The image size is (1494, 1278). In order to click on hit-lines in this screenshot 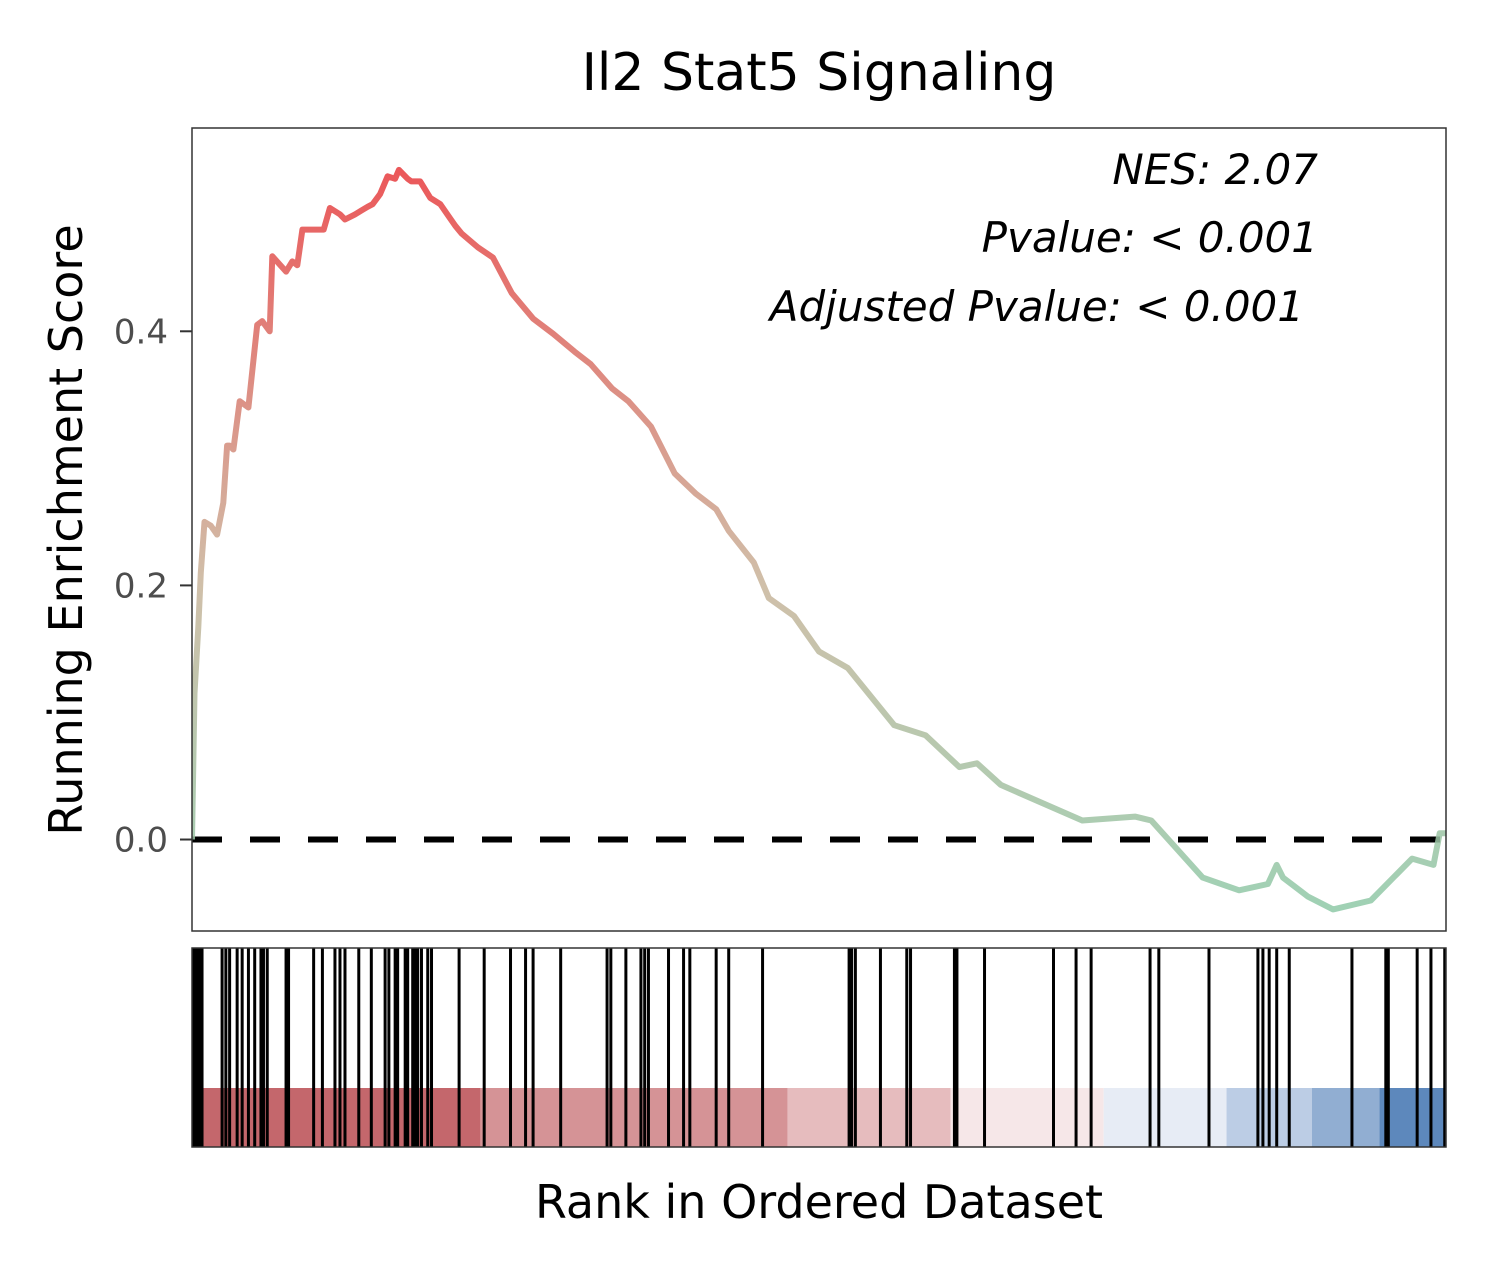, I will do `click(819, 1047)`.